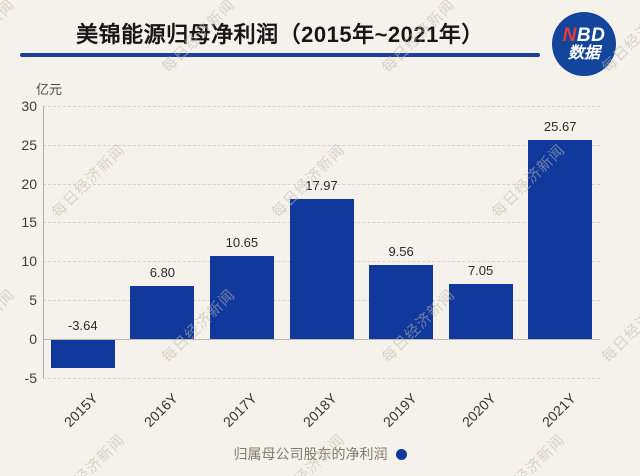 The width and height of the screenshot is (640, 476). I want to click on y-tick-label: -5, so click(30, 377).